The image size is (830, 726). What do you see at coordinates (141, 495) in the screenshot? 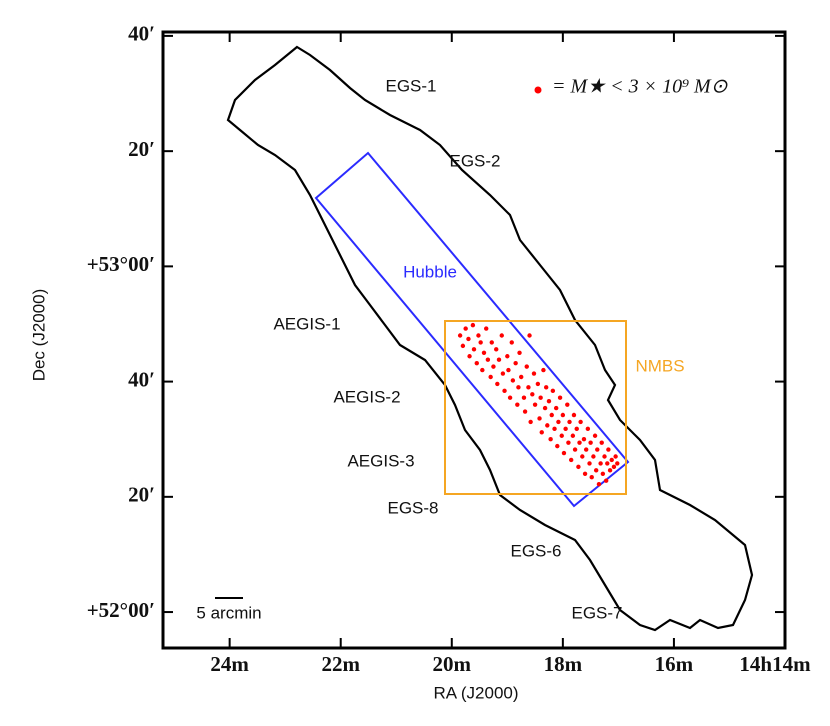
I see `y-tick-label: 20′` at bounding box center [141, 495].